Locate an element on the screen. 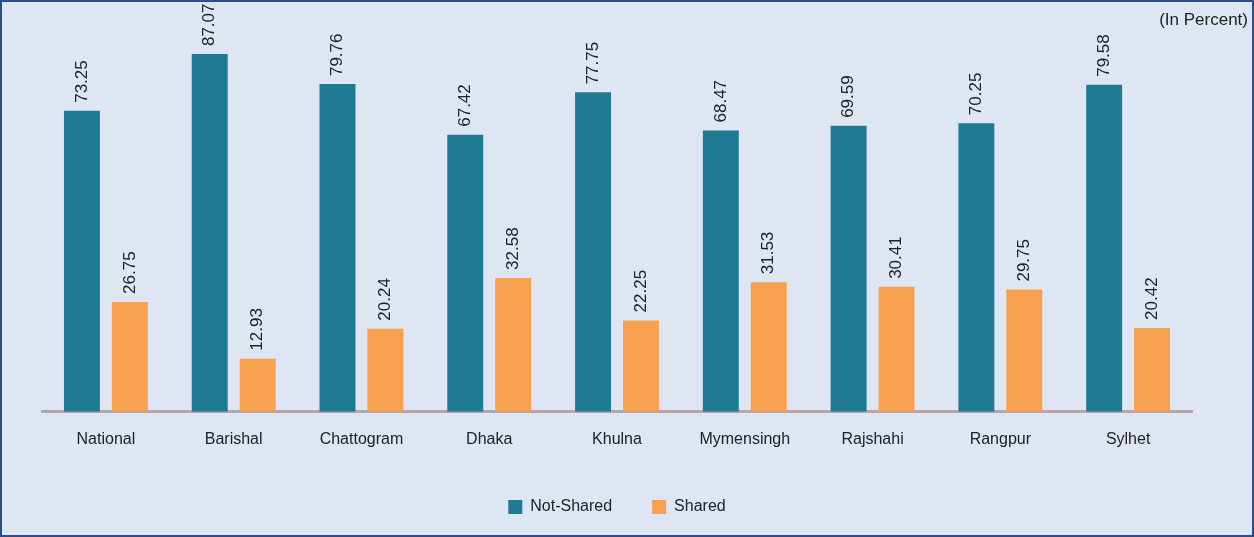  data-label: 67.42 is located at coordinates (464, 105).